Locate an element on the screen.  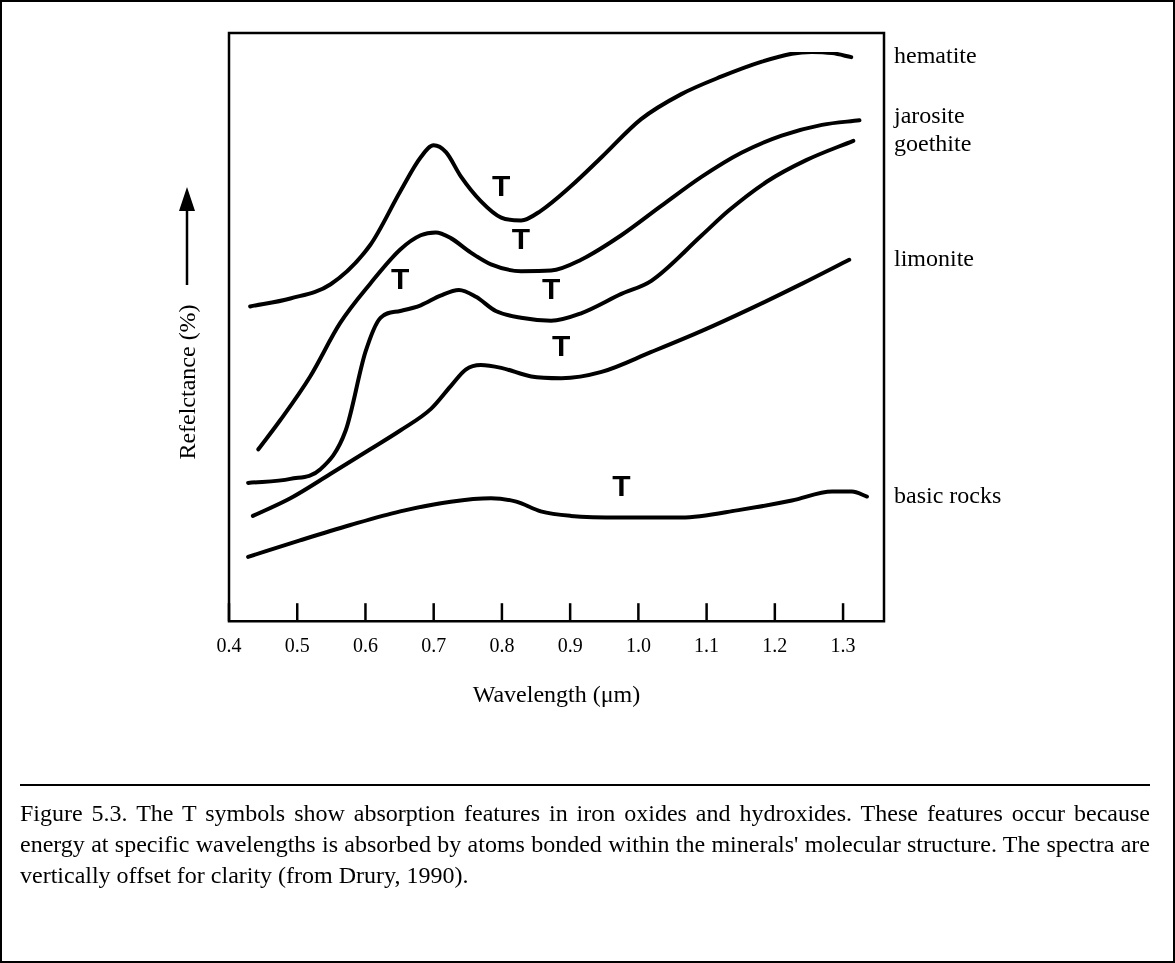
caption: Figure 5.3. The T symbols show absorption features in iron oxides and hydroxides. These features occur because energy at specific wavelengths is absorbed by atoms bonded within the minerals' molecular structure. The spectra are vertically offset for clarity (from Drury, 1990). is located at coordinates (585, 837).